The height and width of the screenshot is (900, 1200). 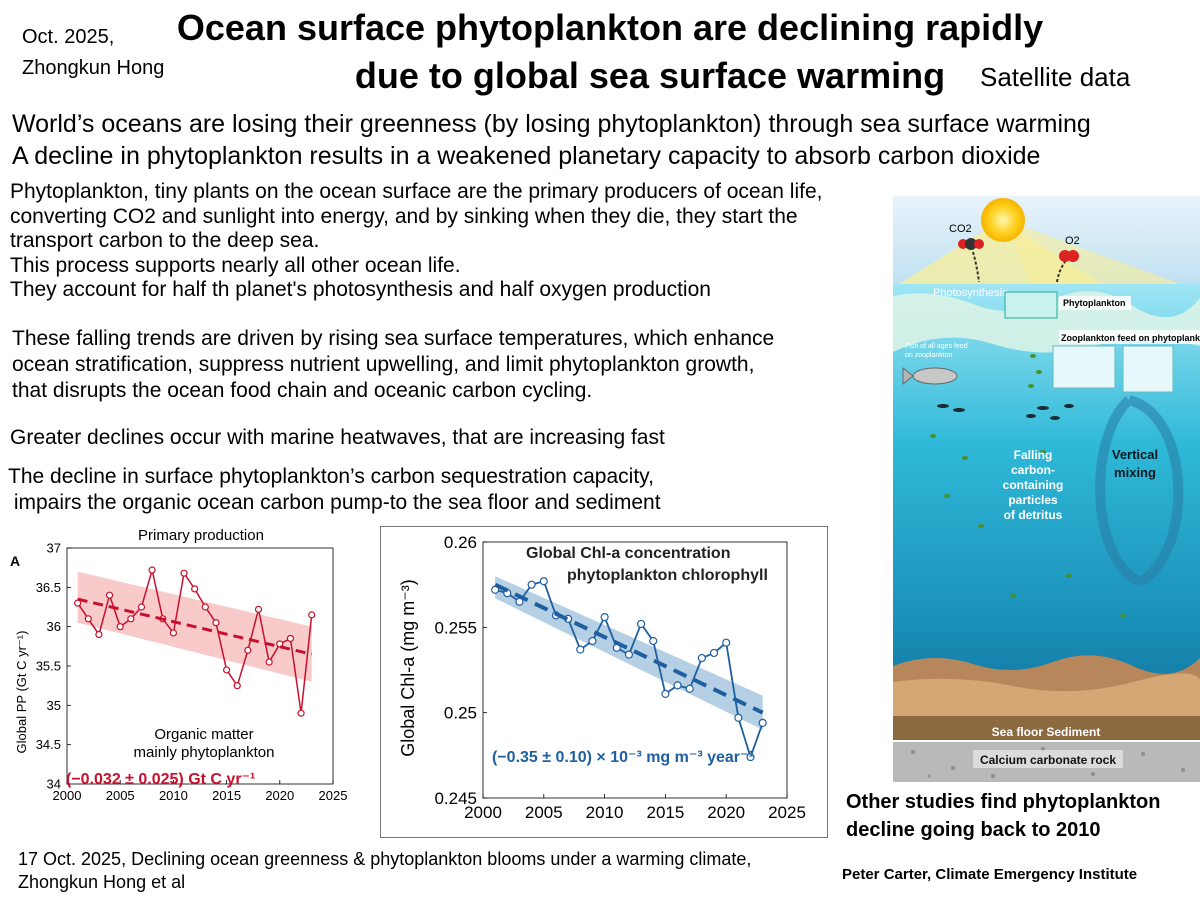 What do you see at coordinates (48, 744) in the screenshot?
I see `y-tick-label: 34.5` at bounding box center [48, 744].